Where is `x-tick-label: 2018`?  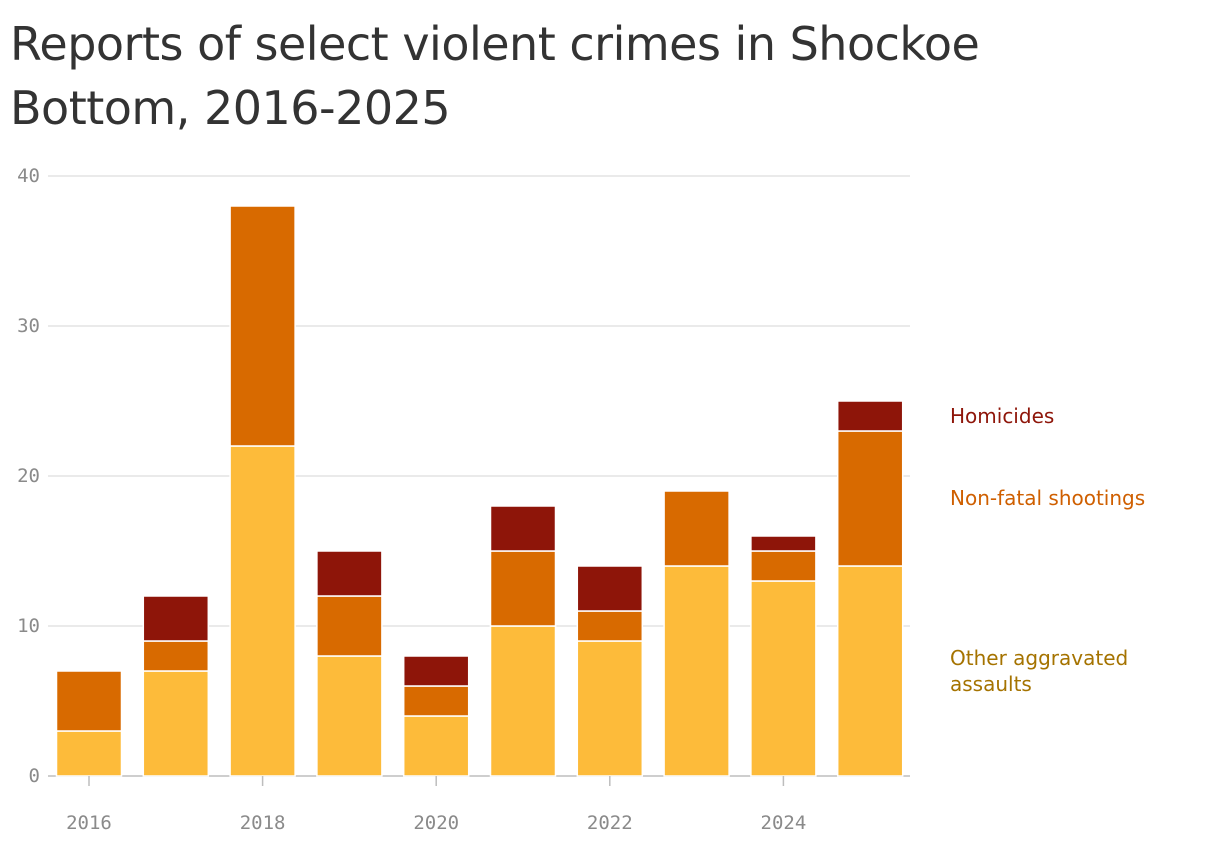 x-tick-label: 2018 is located at coordinates (263, 823).